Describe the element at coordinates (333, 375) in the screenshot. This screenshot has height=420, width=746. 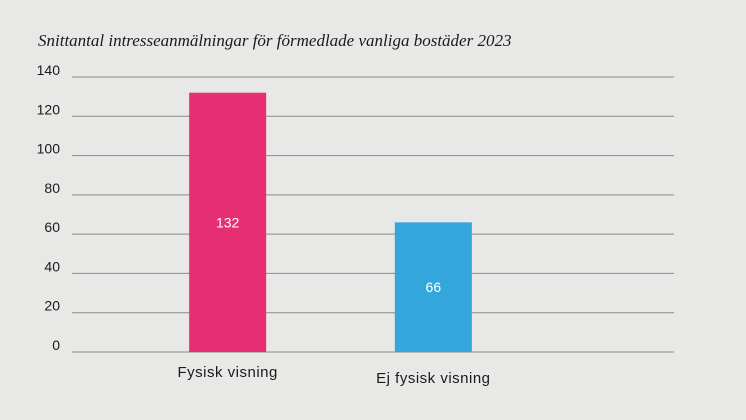
I see `category-labels: Fysisk visning Ej fysisk visning` at that location.